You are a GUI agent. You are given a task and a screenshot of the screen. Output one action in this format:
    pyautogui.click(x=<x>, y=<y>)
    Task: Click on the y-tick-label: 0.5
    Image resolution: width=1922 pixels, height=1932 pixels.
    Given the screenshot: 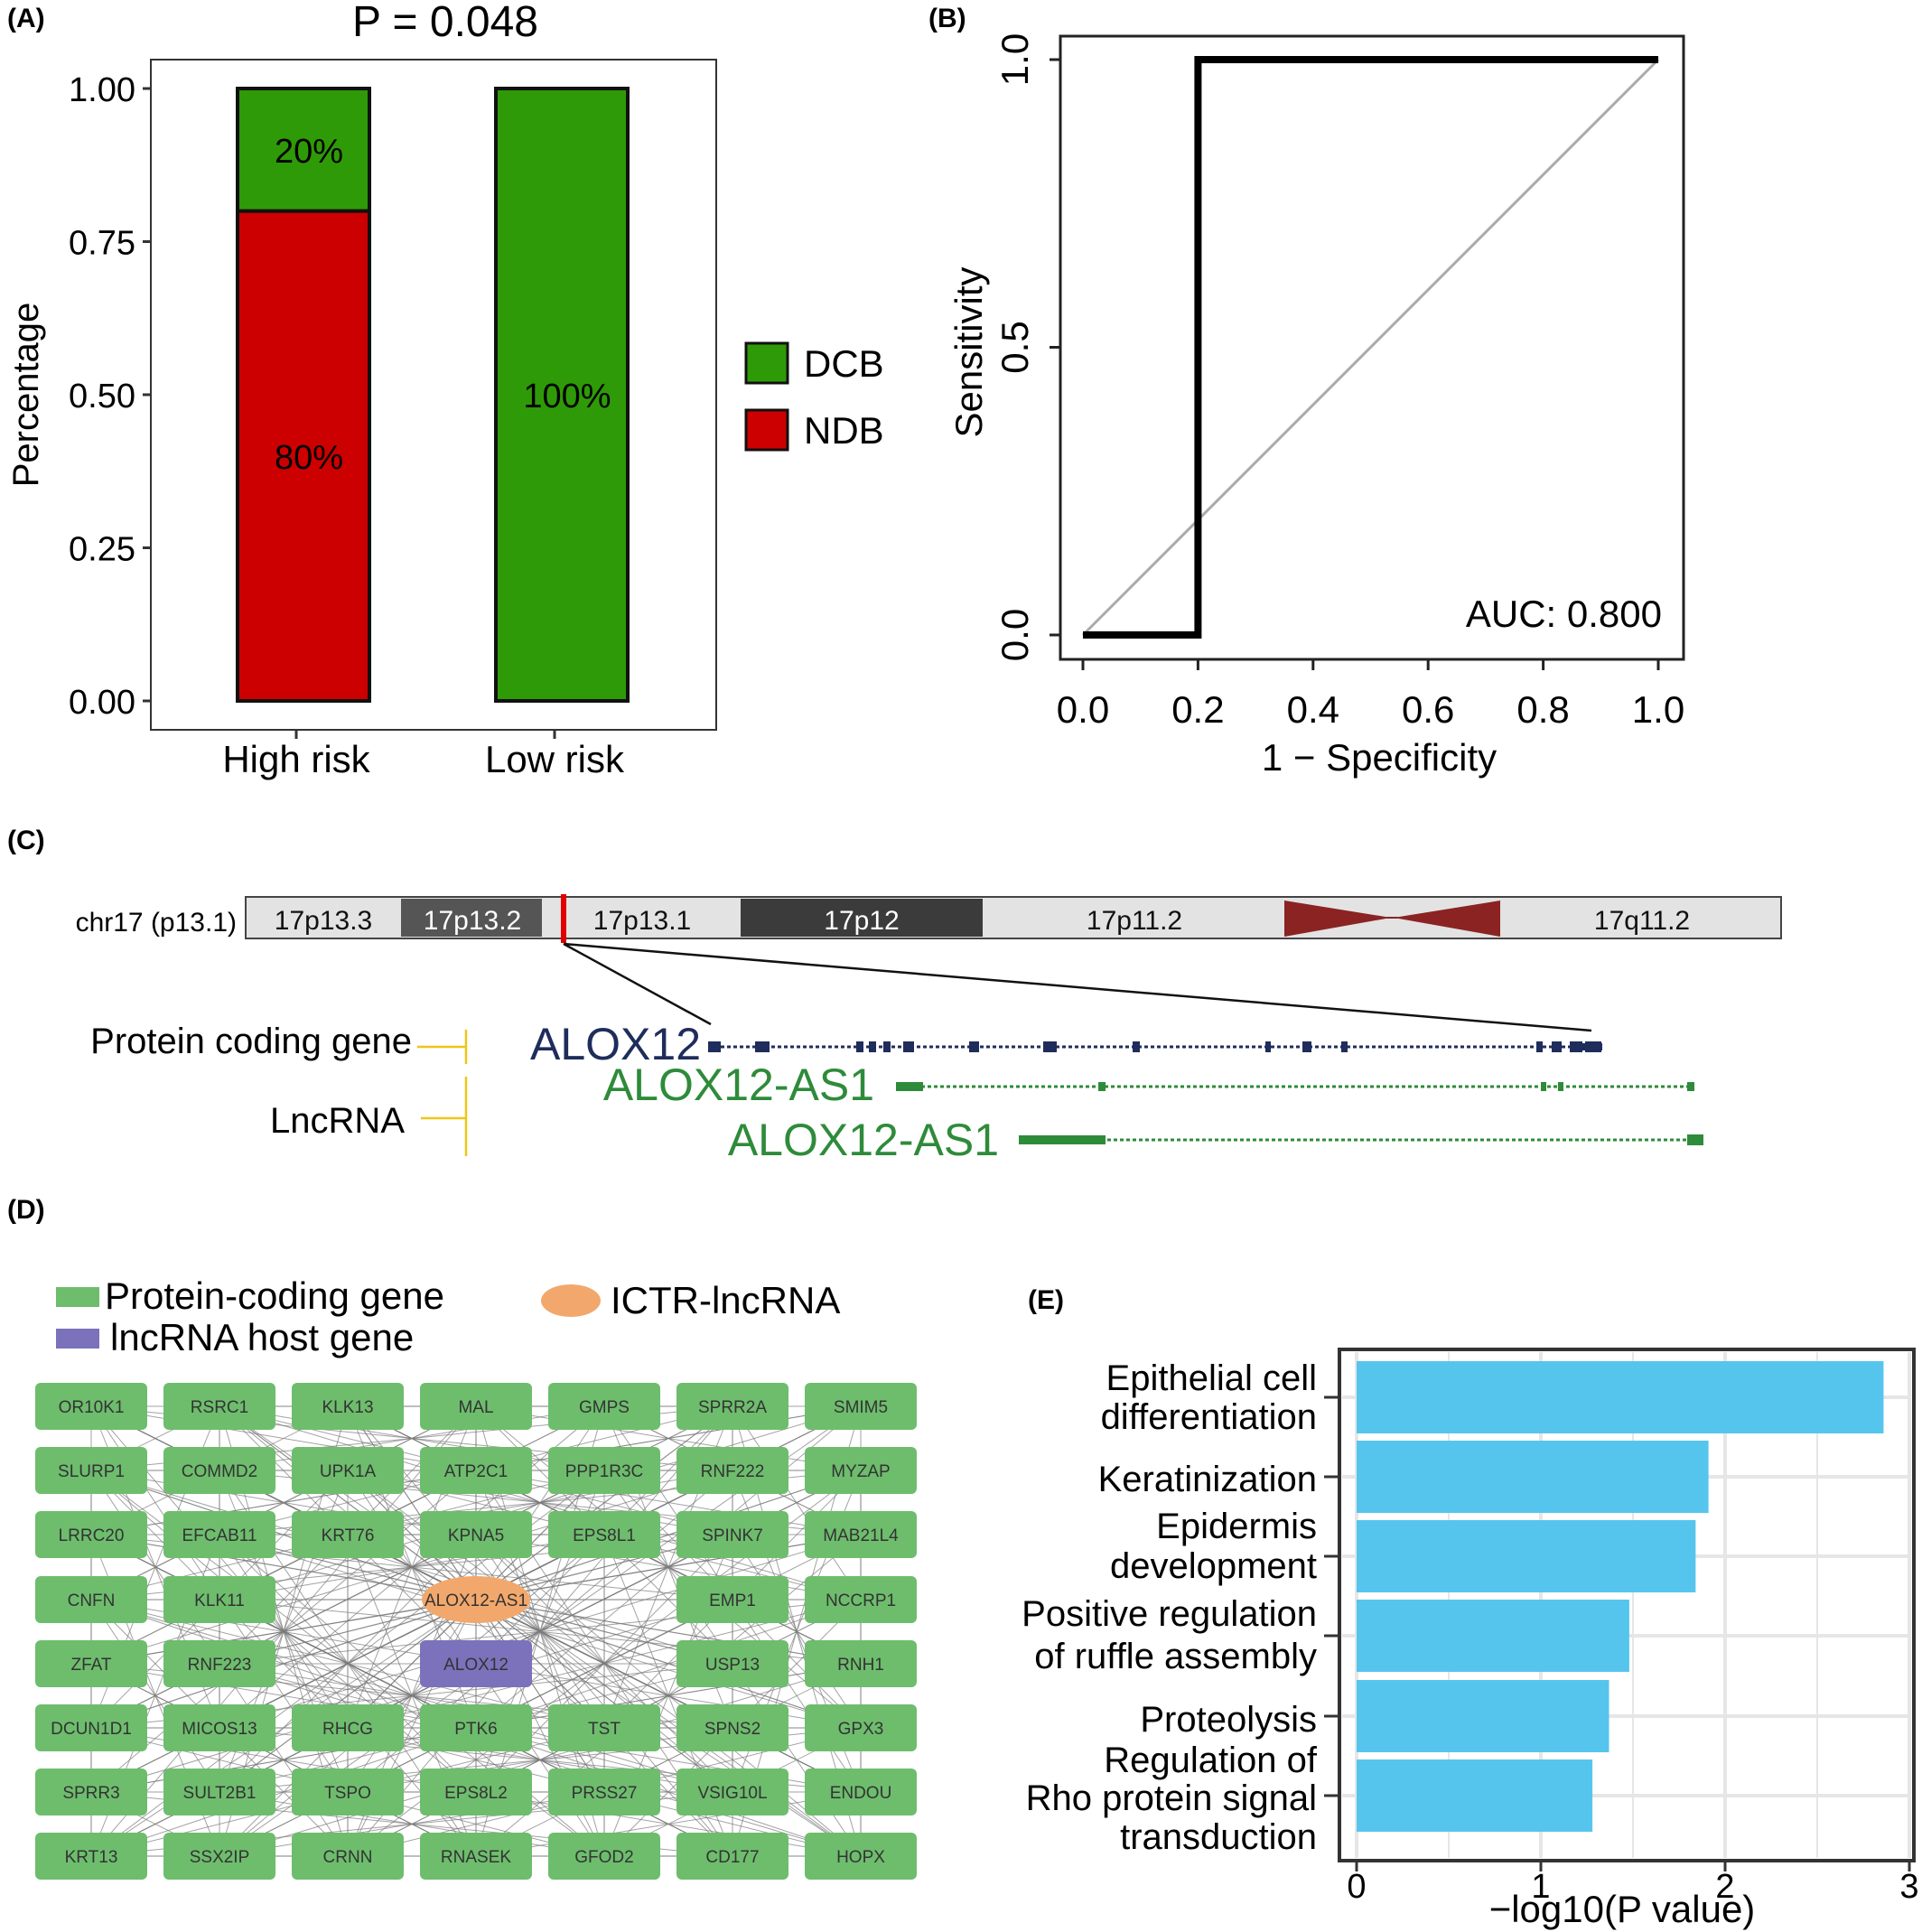 What is the action you would take?
    pyautogui.click(x=1015, y=347)
    